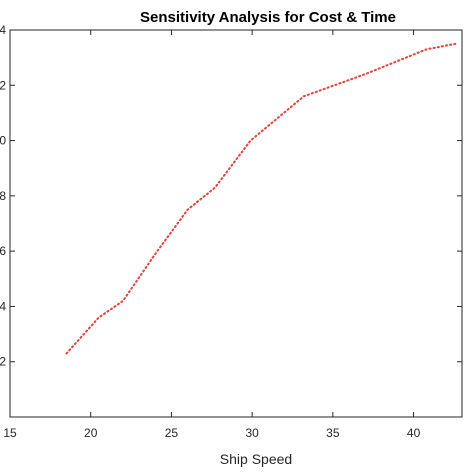 This screenshot has height=474, width=474. I want to click on y-tick-label: 14, so click(3, 30).